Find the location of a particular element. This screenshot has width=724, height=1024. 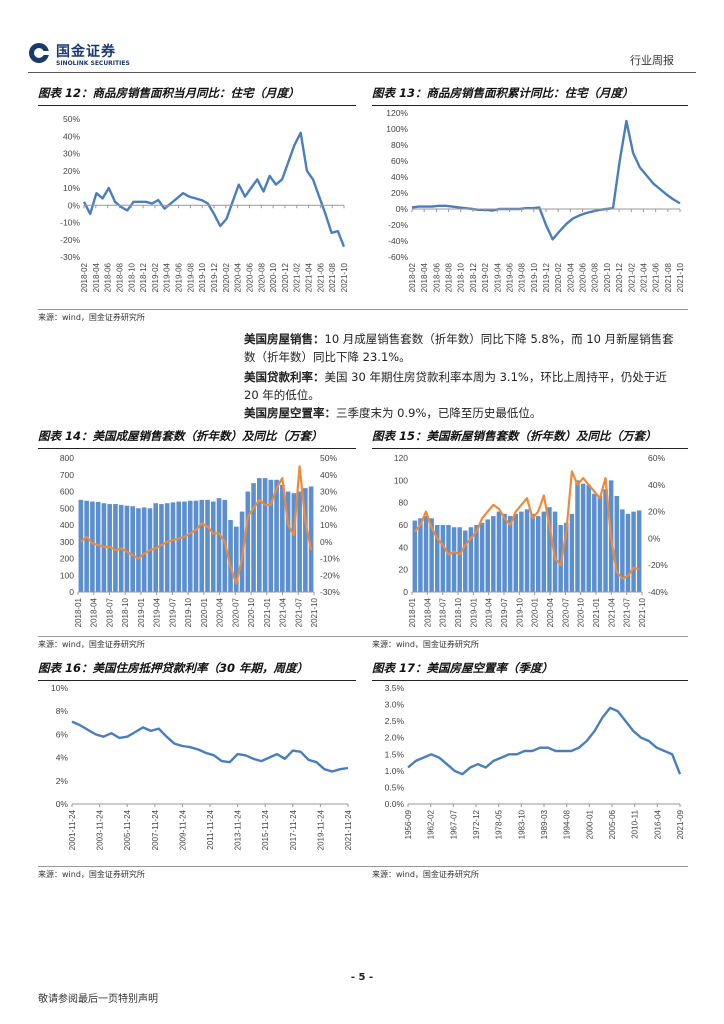

x-tick-label: 2003-11-24 is located at coordinates (100, 829).